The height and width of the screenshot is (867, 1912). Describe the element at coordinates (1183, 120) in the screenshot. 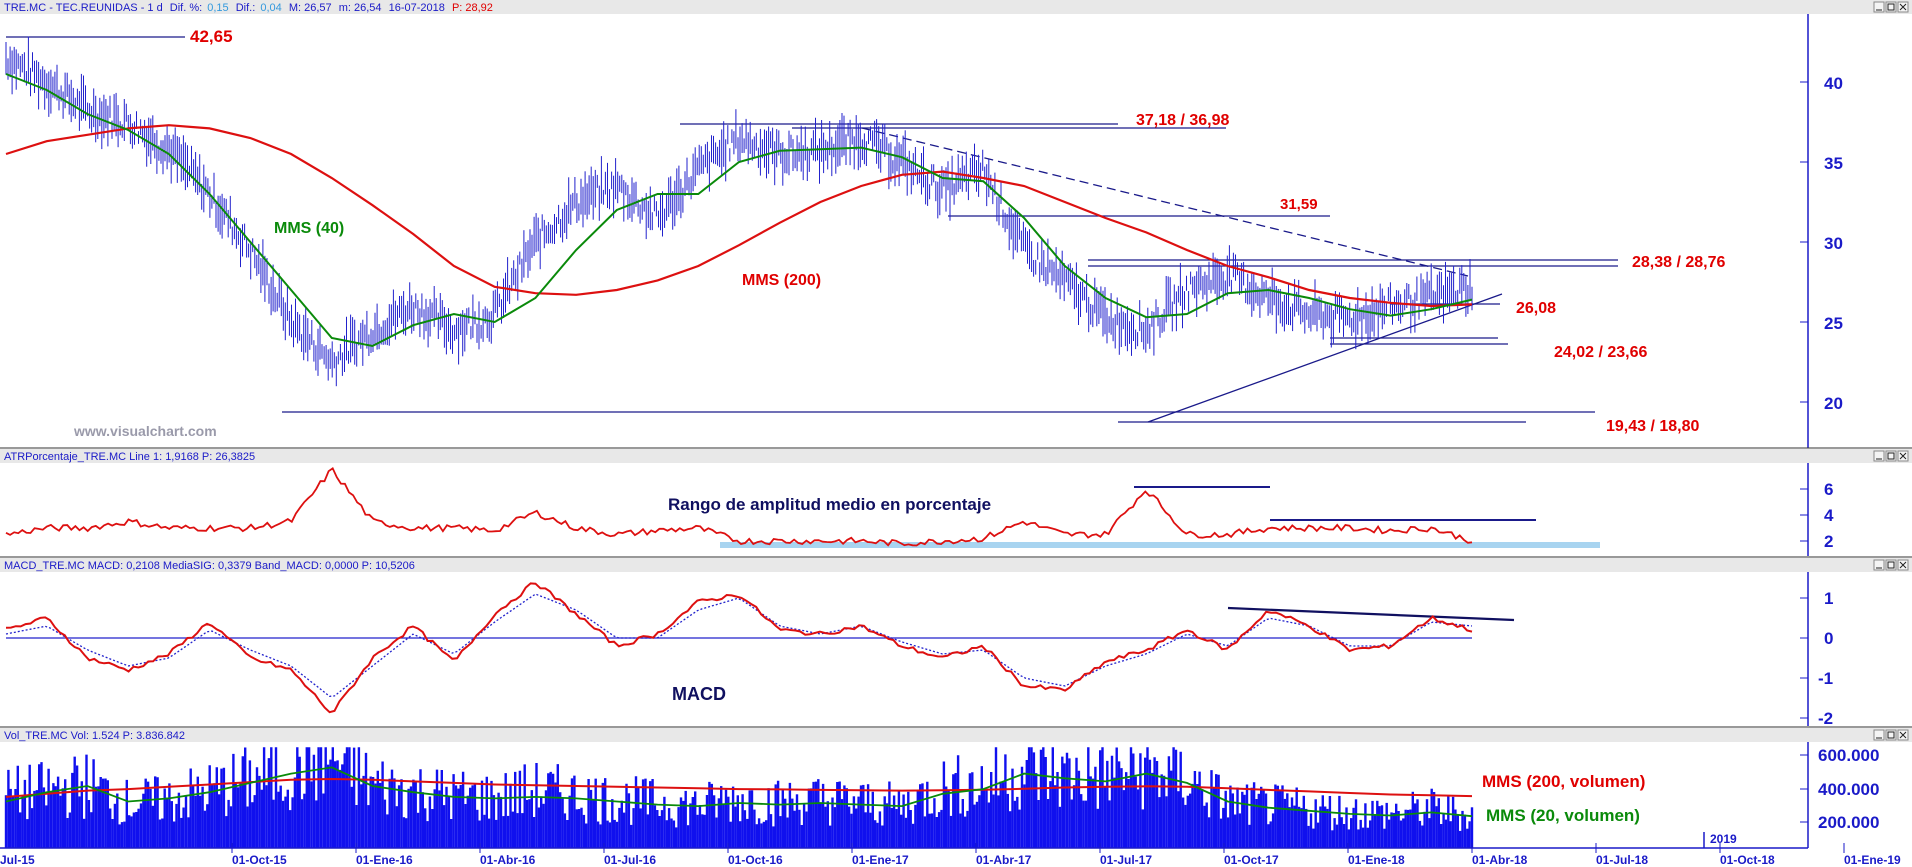

I see `level-label-37: 37,18 / 36,98` at that location.